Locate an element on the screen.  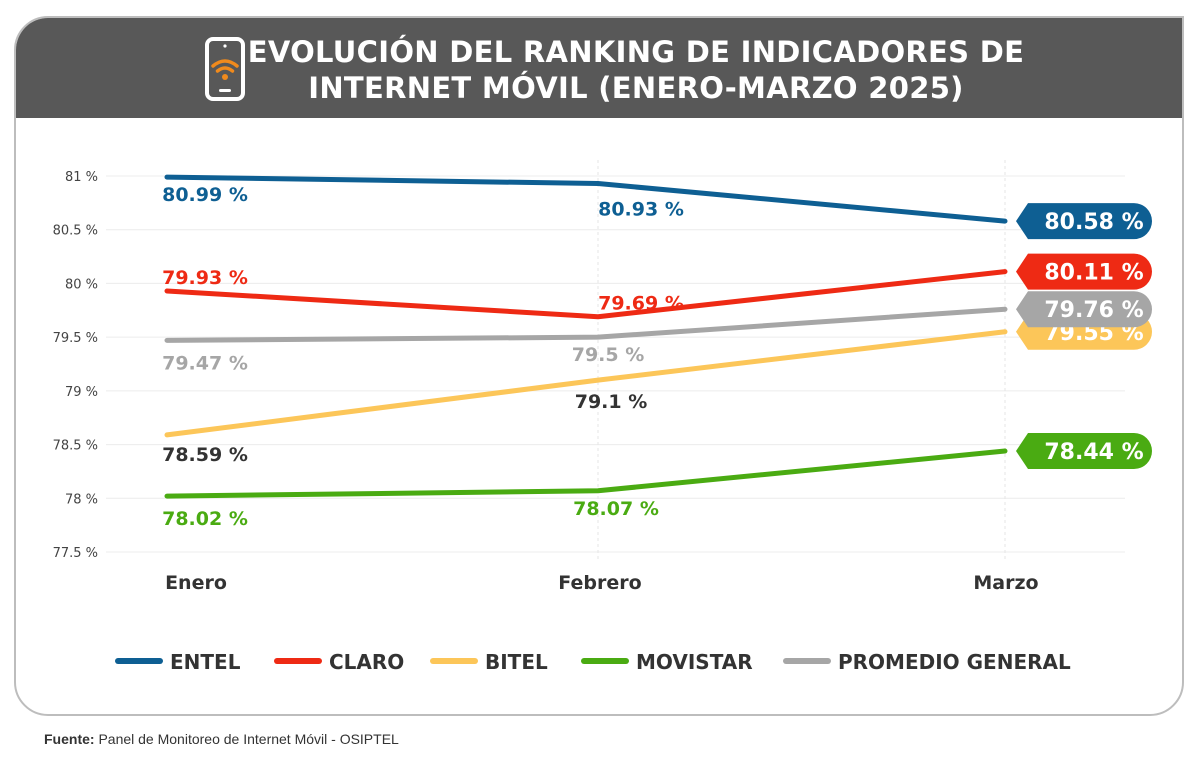
data-label: 79.69 % is located at coordinates (641, 304).